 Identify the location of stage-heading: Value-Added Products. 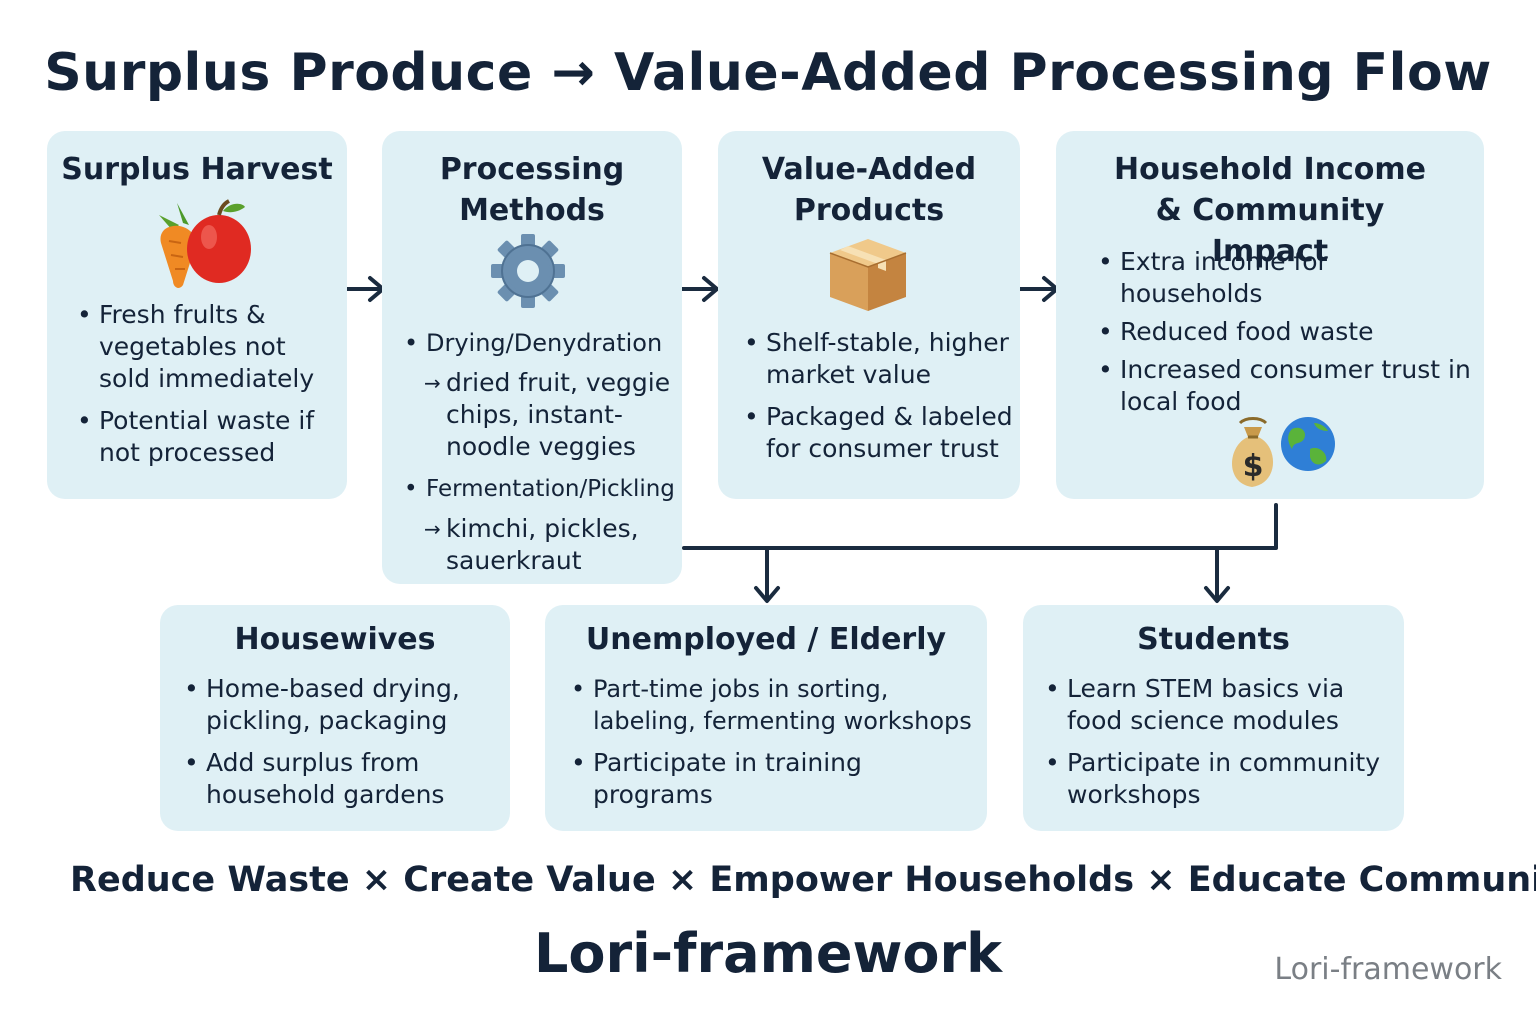
(869, 190).